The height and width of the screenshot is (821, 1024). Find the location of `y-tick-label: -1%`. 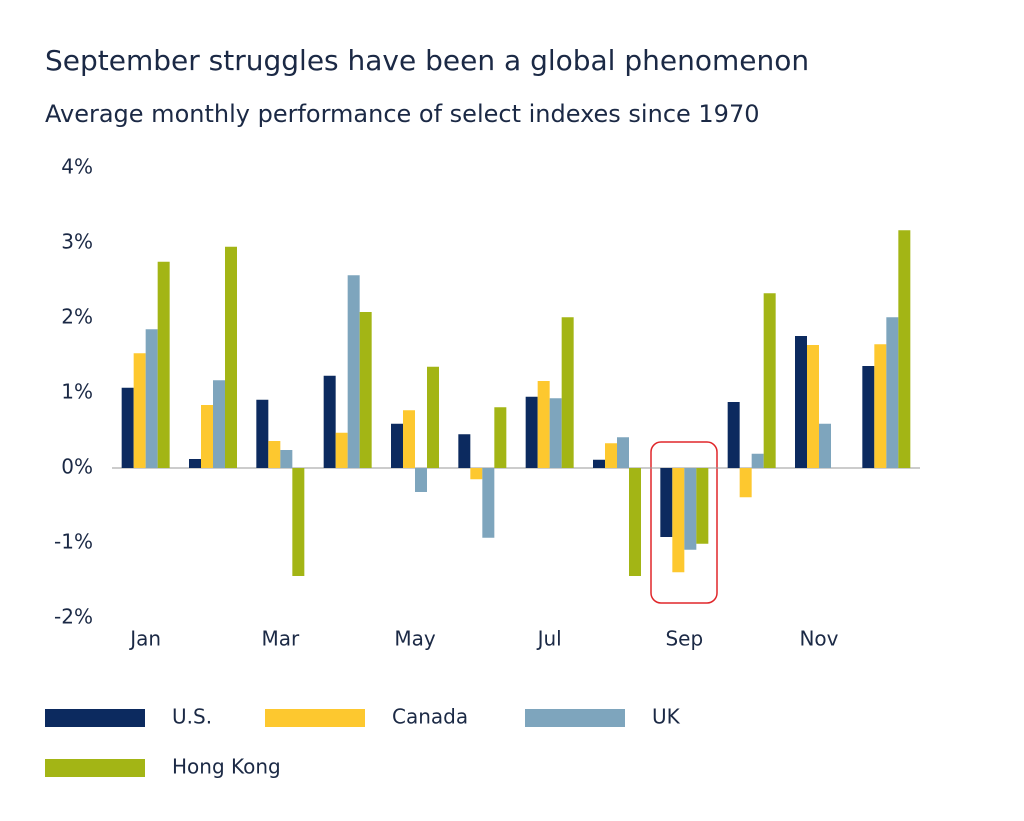

y-tick-label: -1% is located at coordinates (73, 542).